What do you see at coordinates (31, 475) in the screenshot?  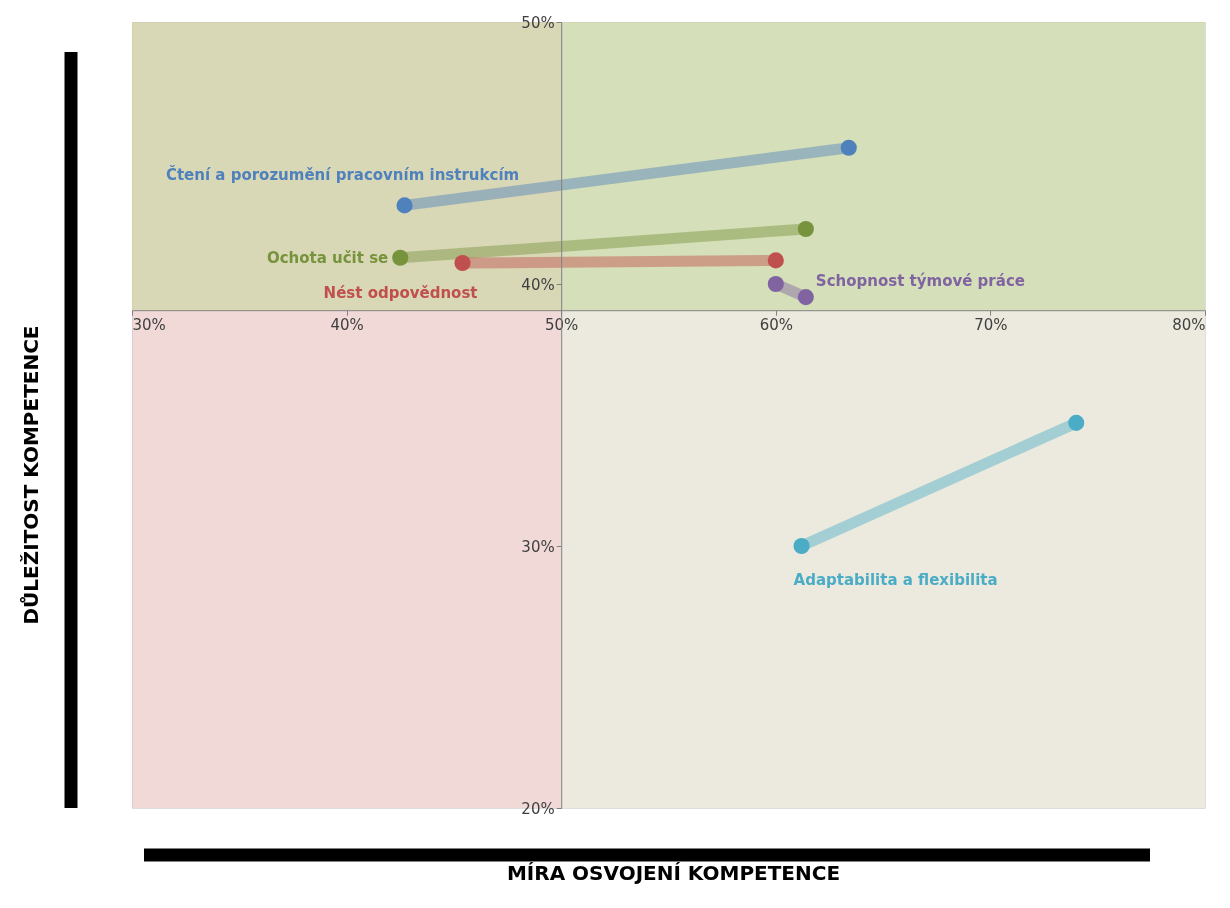 I see `y-axis-title: DŮLEŽITOST KOMPETENCE` at bounding box center [31, 475].